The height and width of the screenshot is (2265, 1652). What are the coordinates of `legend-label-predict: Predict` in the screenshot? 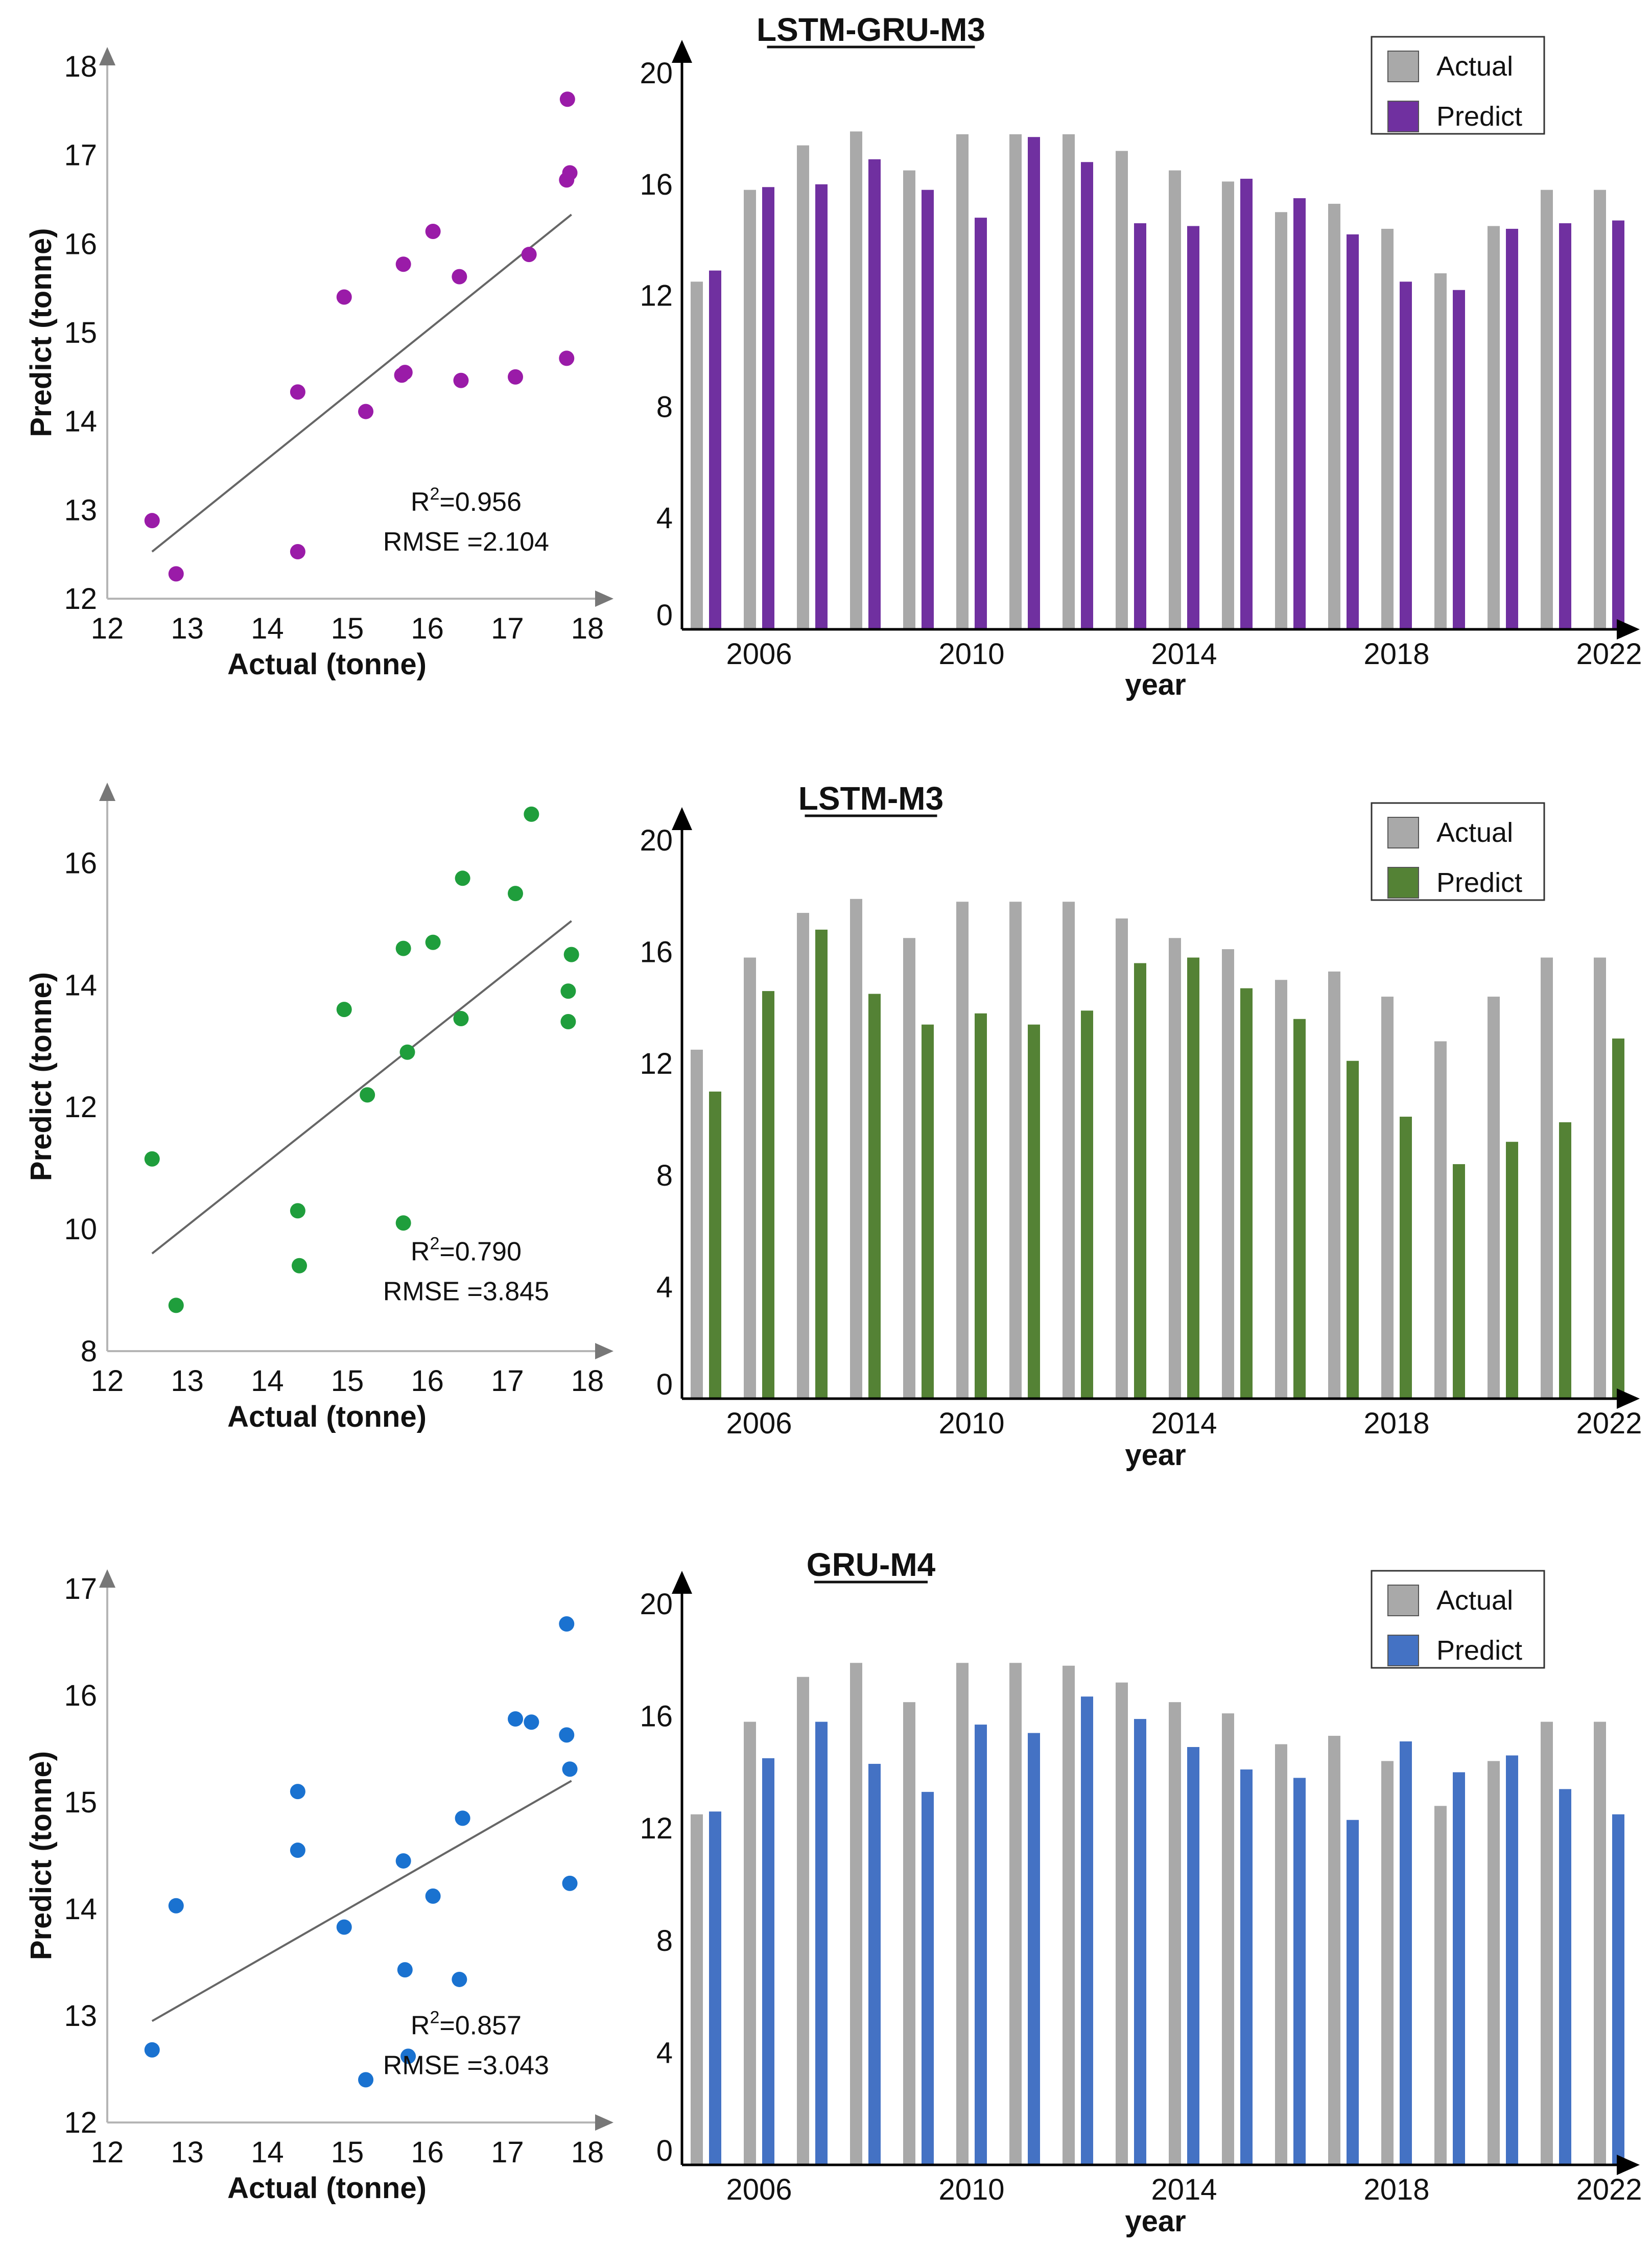 It's located at (1479, 1650).